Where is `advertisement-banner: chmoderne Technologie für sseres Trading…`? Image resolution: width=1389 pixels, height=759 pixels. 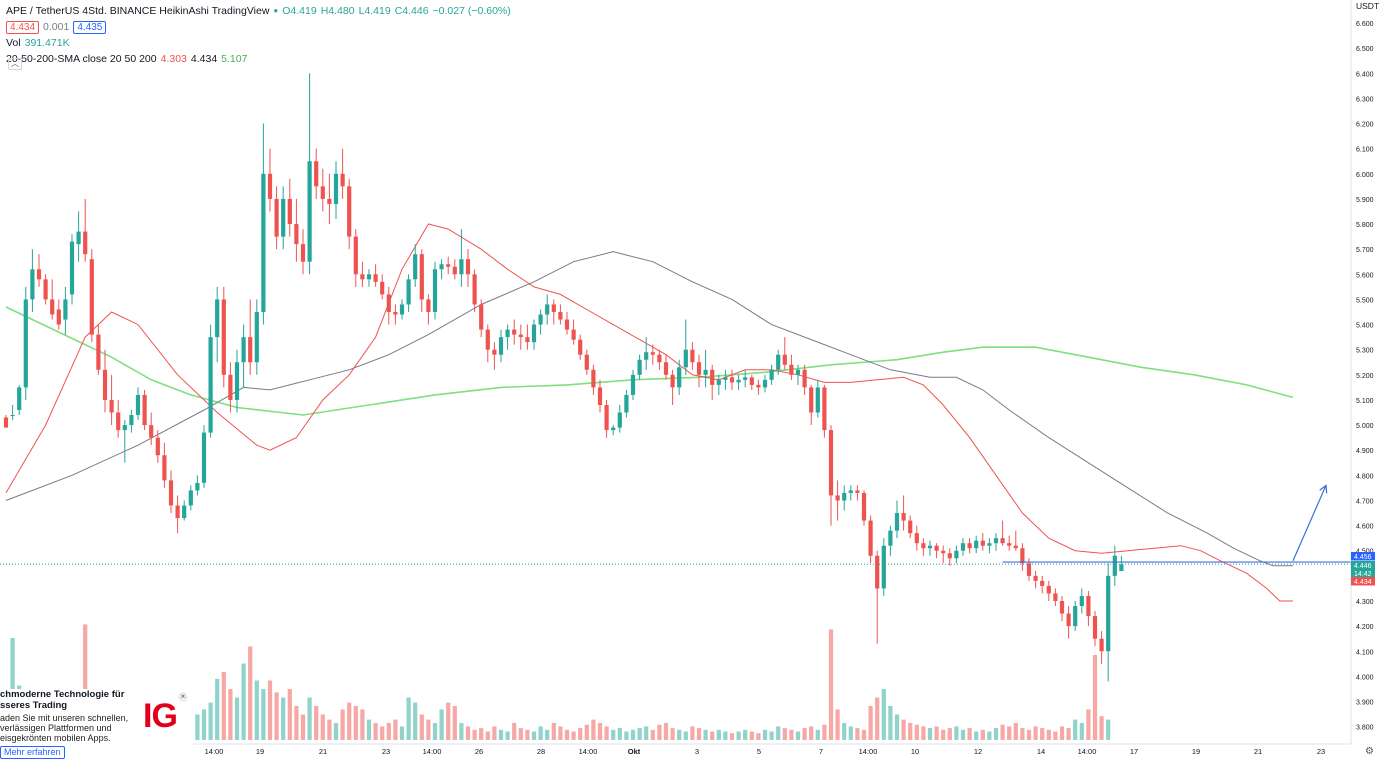 advertisement-banner: chmoderne Technologie für sseres Trading… is located at coordinates (96, 724).